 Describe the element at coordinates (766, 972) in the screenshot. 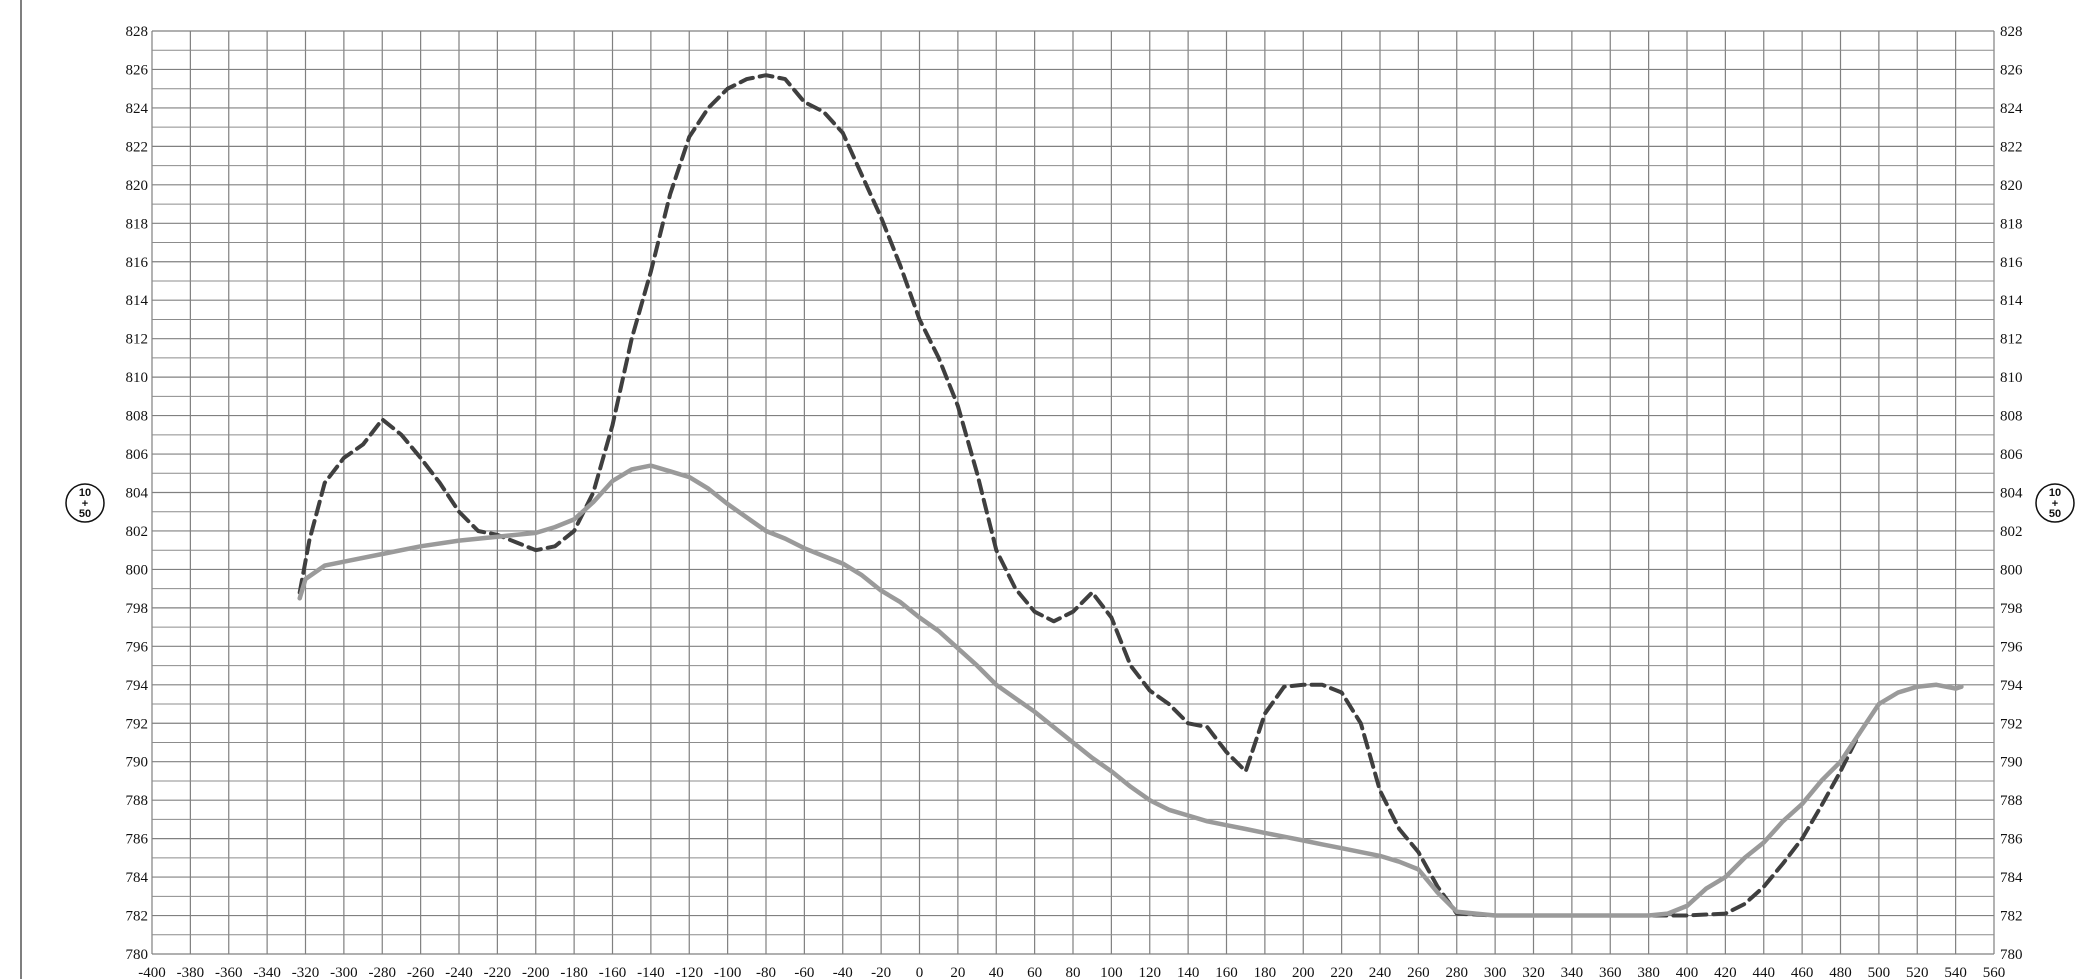

I see `x-tick-label: -80` at that location.